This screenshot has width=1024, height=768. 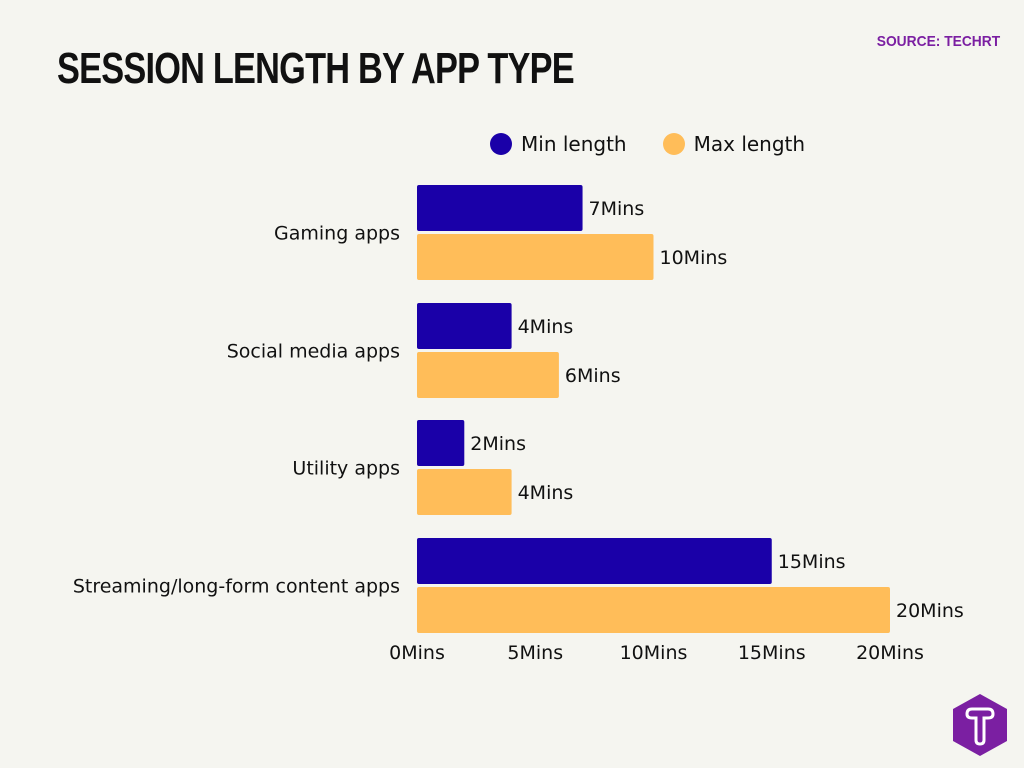 I want to click on data-label: 10Mins, so click(x=694, y=258).